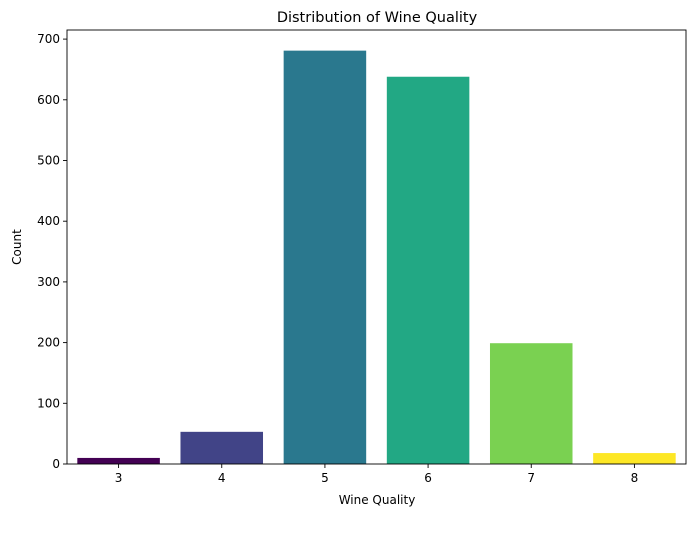 This screenshot has height=545, width=695. I want to click on x-tick-label: 4, so click(222, 478).